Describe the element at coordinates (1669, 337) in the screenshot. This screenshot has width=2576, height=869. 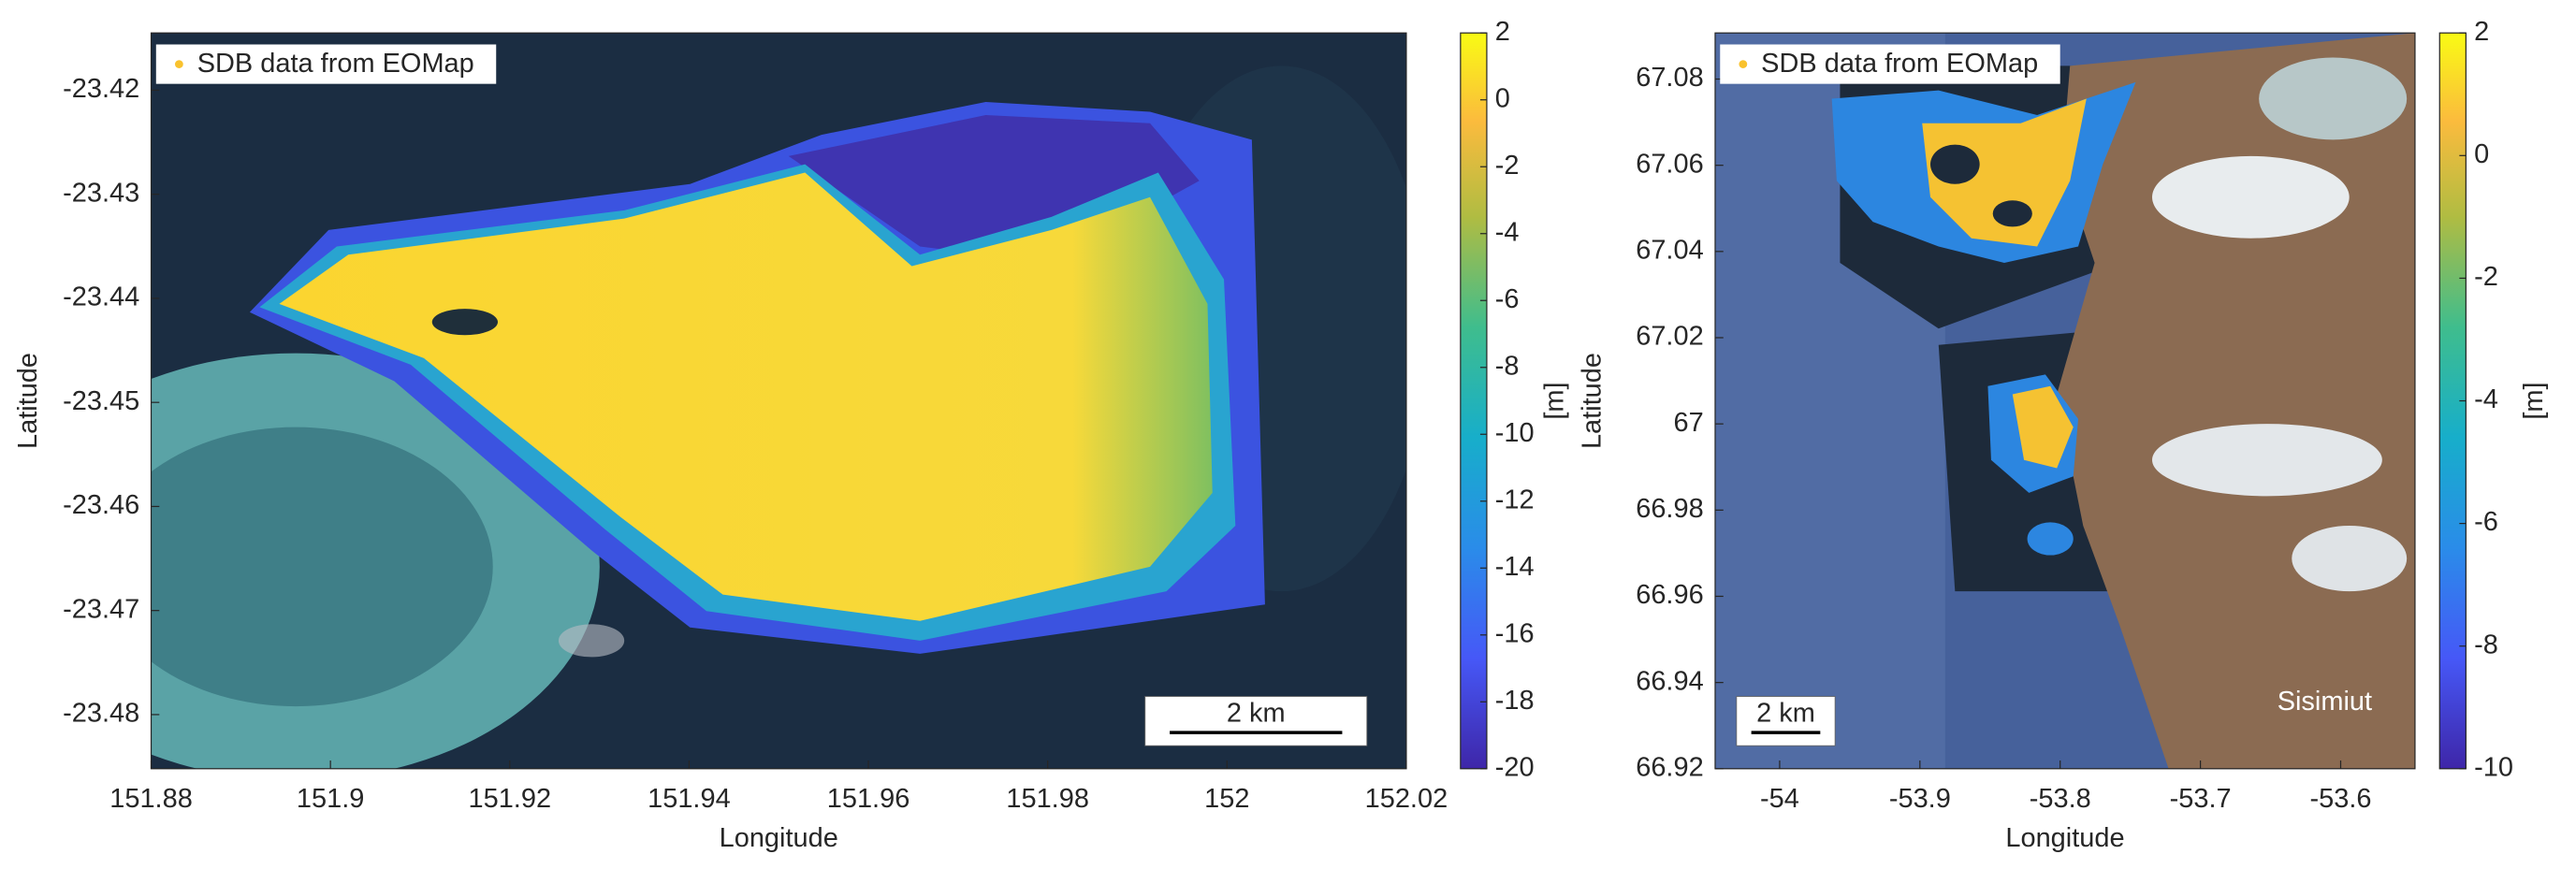
I see `y-tick-label: 67.02` at that location.